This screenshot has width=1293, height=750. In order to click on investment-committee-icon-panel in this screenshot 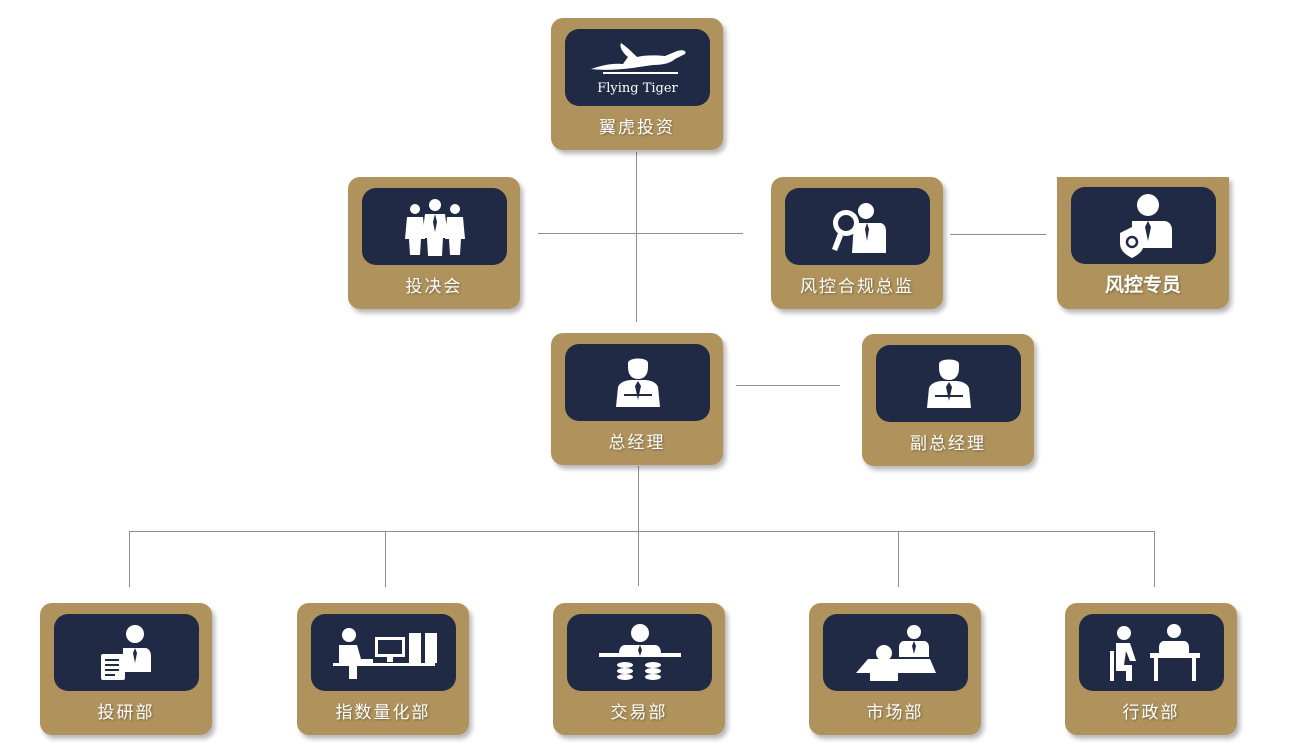, I will do `click(434, 226)`.